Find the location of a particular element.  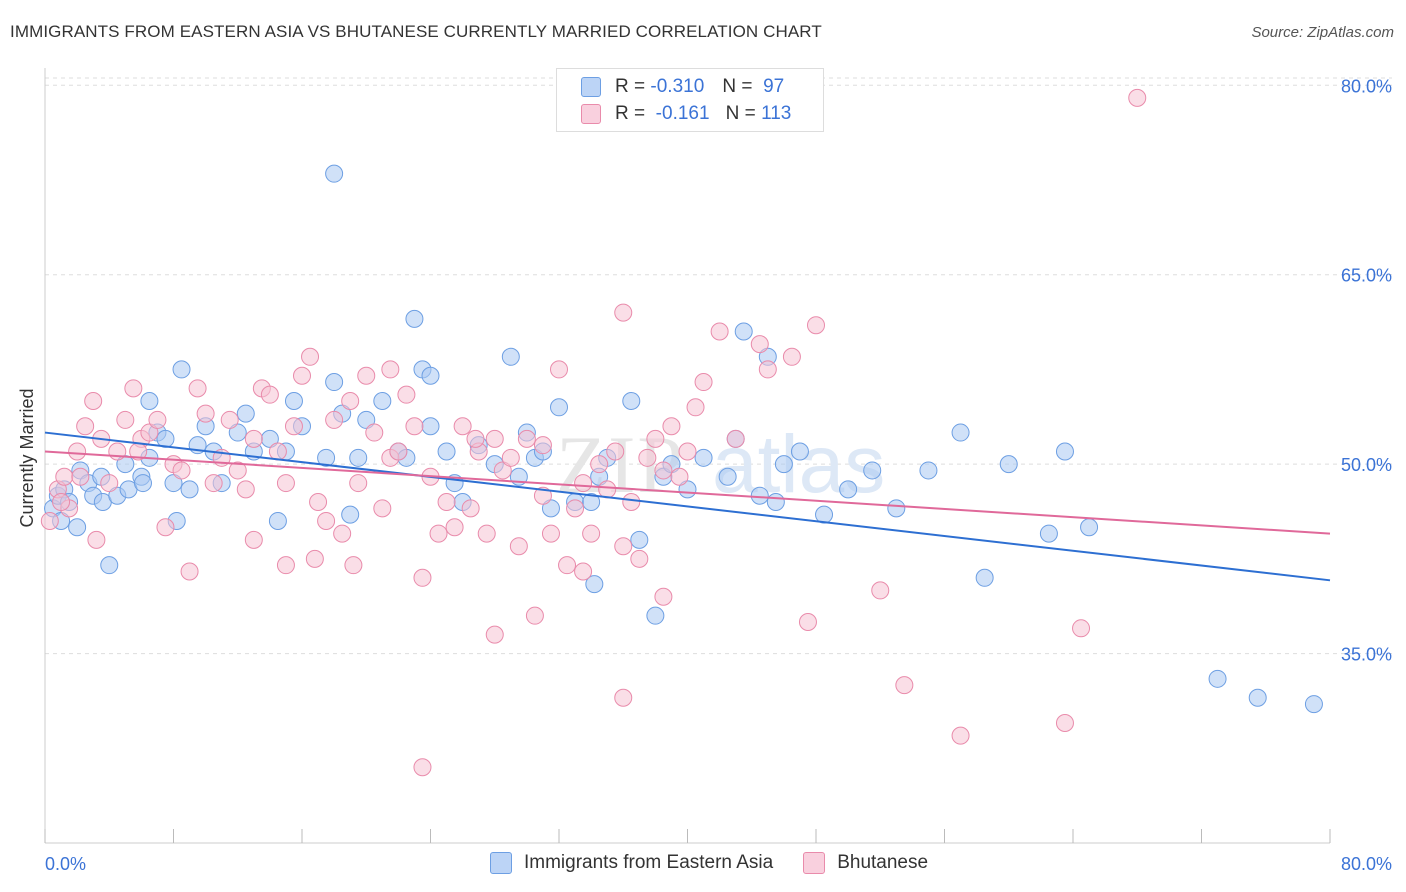

watermark: ZIP atlas is located at coordinates (720, 464).